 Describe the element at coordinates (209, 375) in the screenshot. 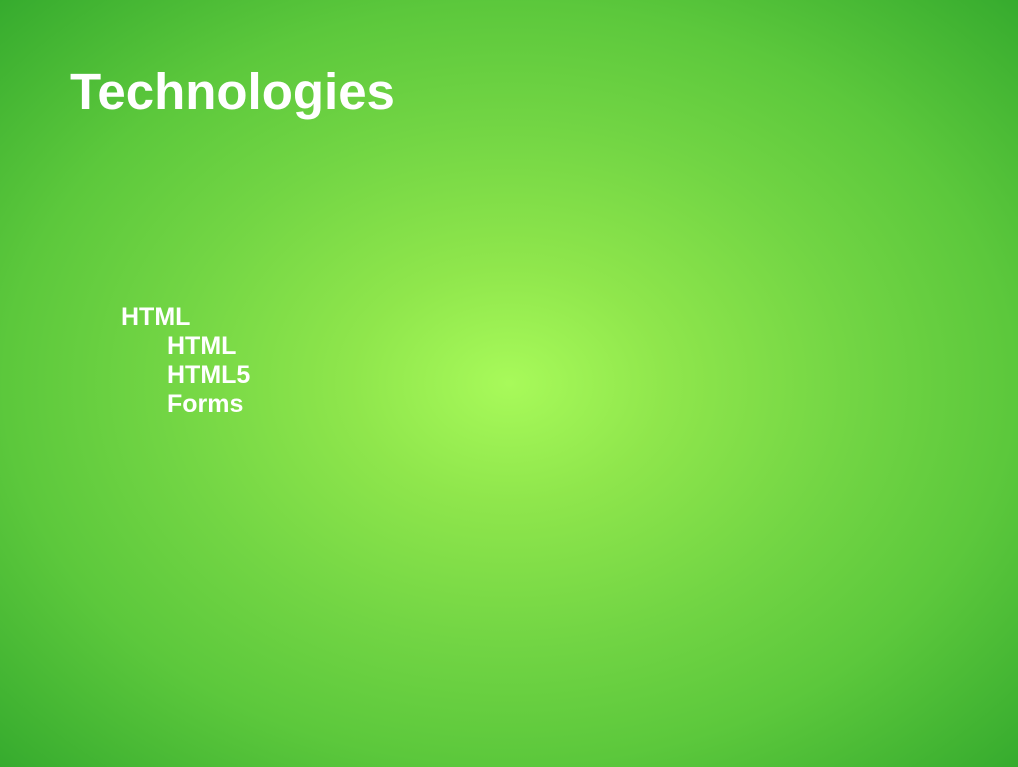

I see `sub-item-html5: HTML5` at that location.